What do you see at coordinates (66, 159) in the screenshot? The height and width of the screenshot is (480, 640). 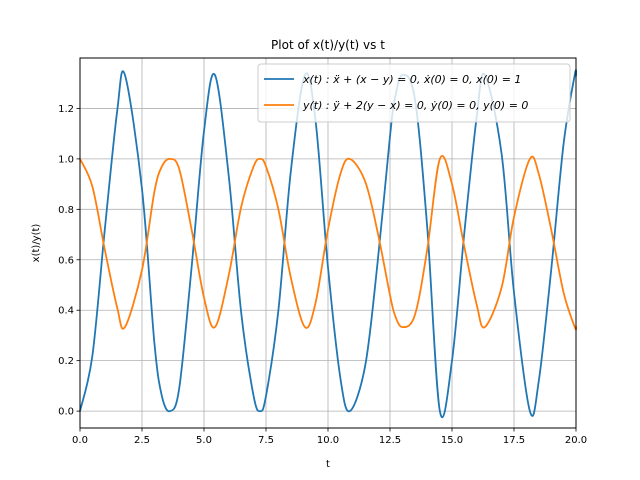 I see `y-tick-label: 1.0` at bounding box center [66, 159].